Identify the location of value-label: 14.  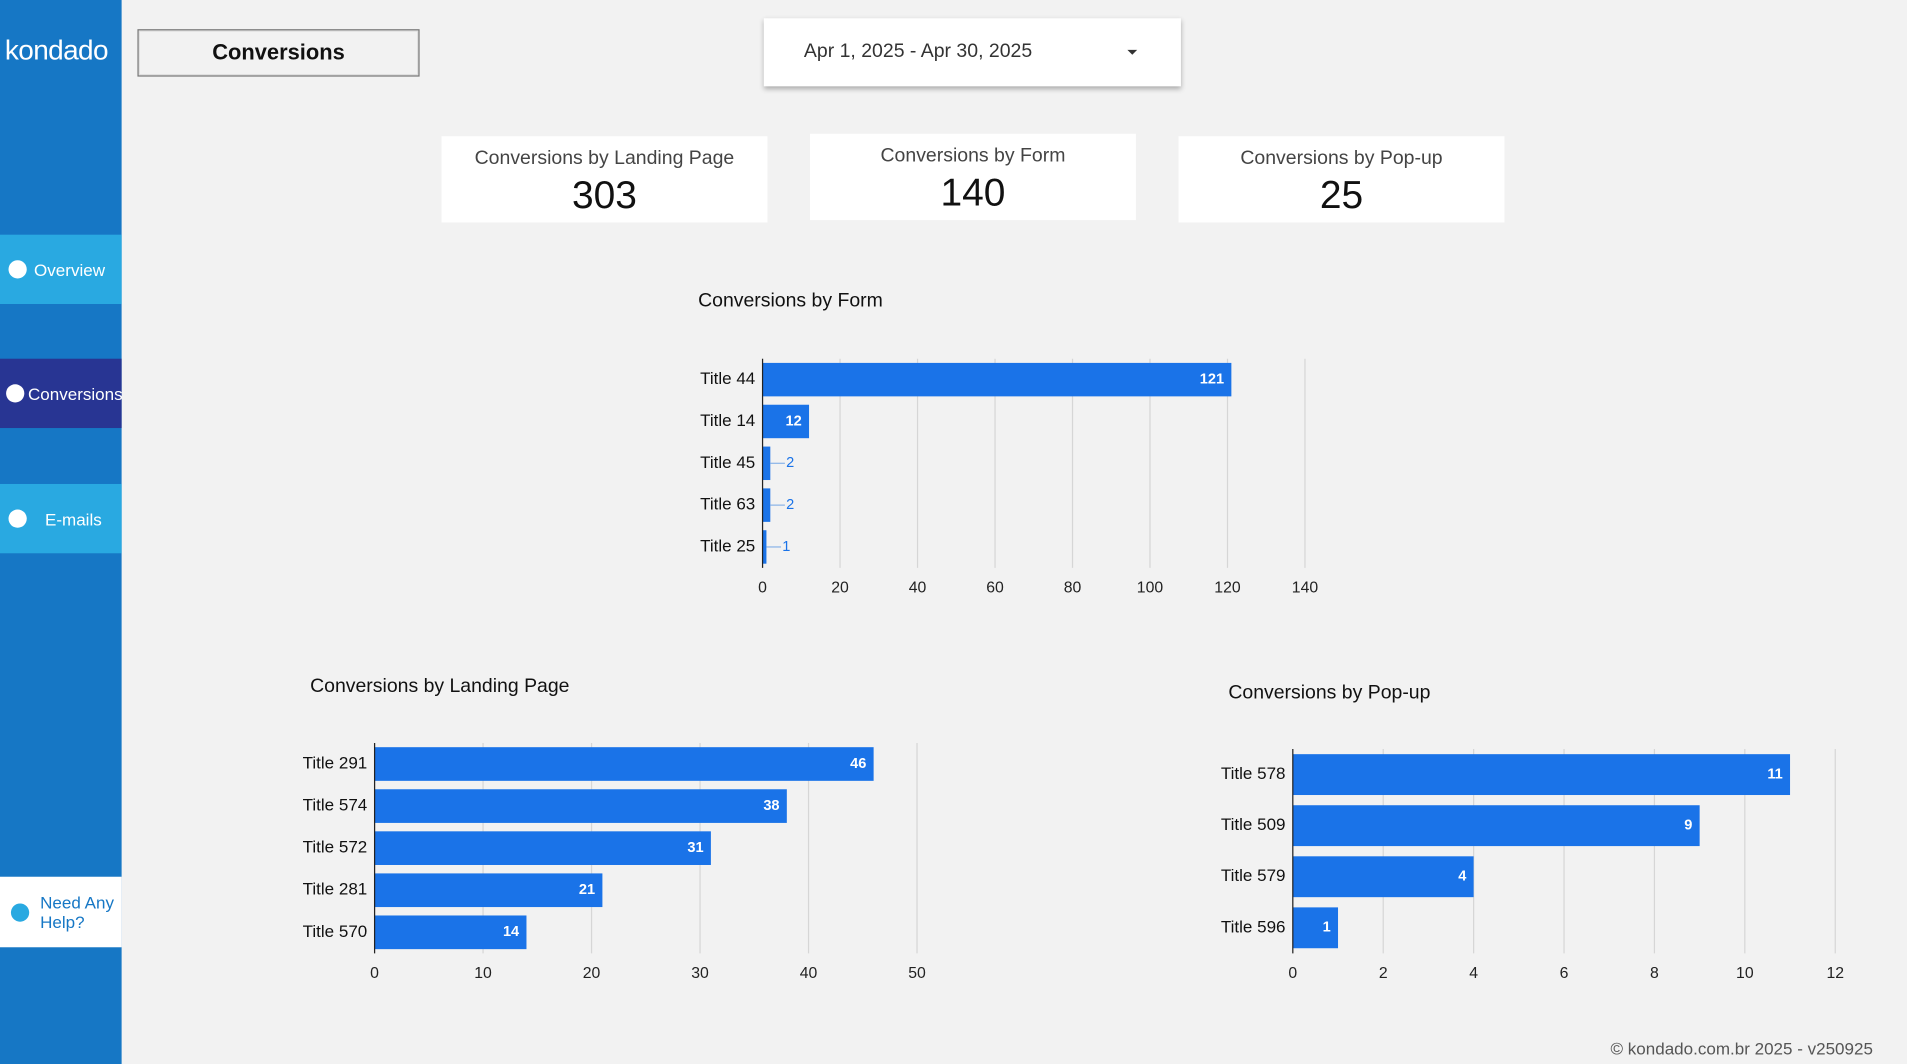
(511, 932).